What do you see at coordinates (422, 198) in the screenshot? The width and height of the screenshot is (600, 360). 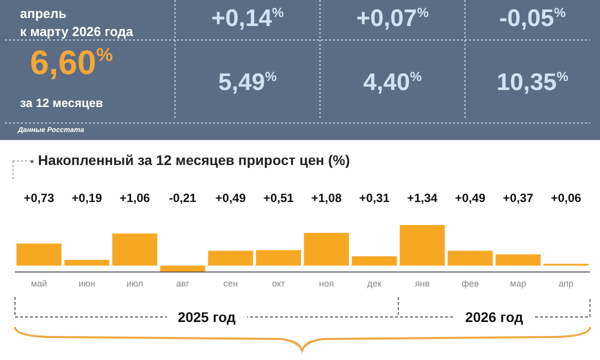 I see `data-label: +1,34` at bounding box center [422, 198].